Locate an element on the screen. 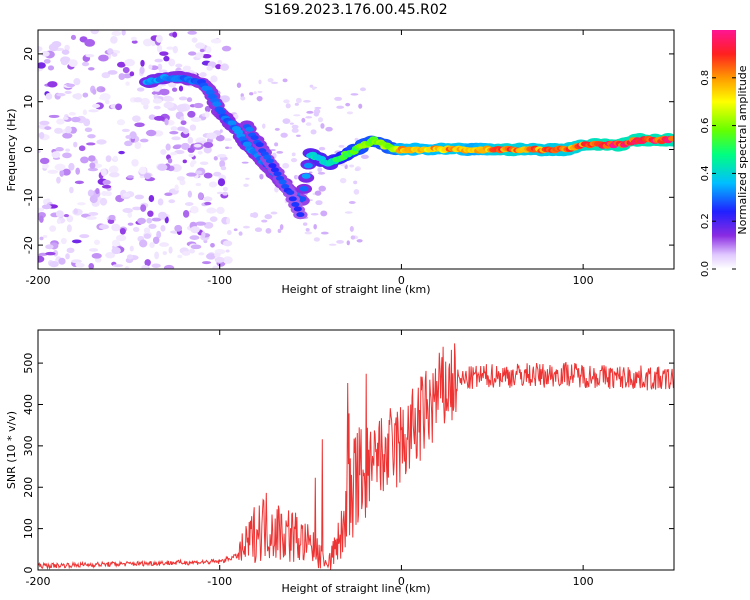  spectrogram-y-tick-label: 10 is located at coordinates (28, 102).